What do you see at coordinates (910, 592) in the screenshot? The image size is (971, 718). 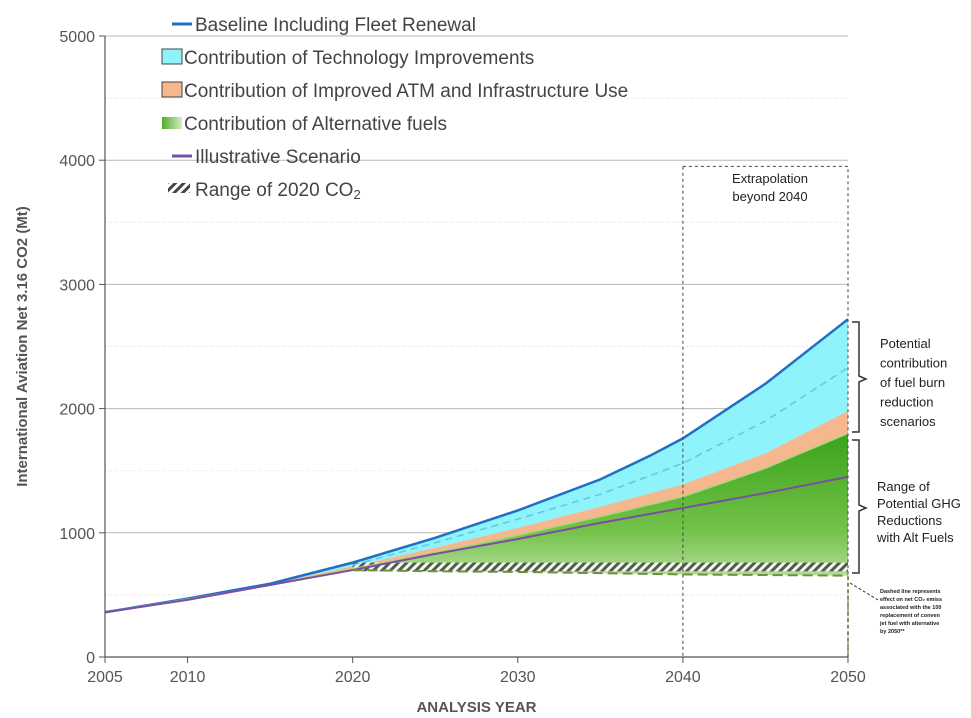 I see `dashed-note-label: Dashed line represents` at bounding box center [910, 592].